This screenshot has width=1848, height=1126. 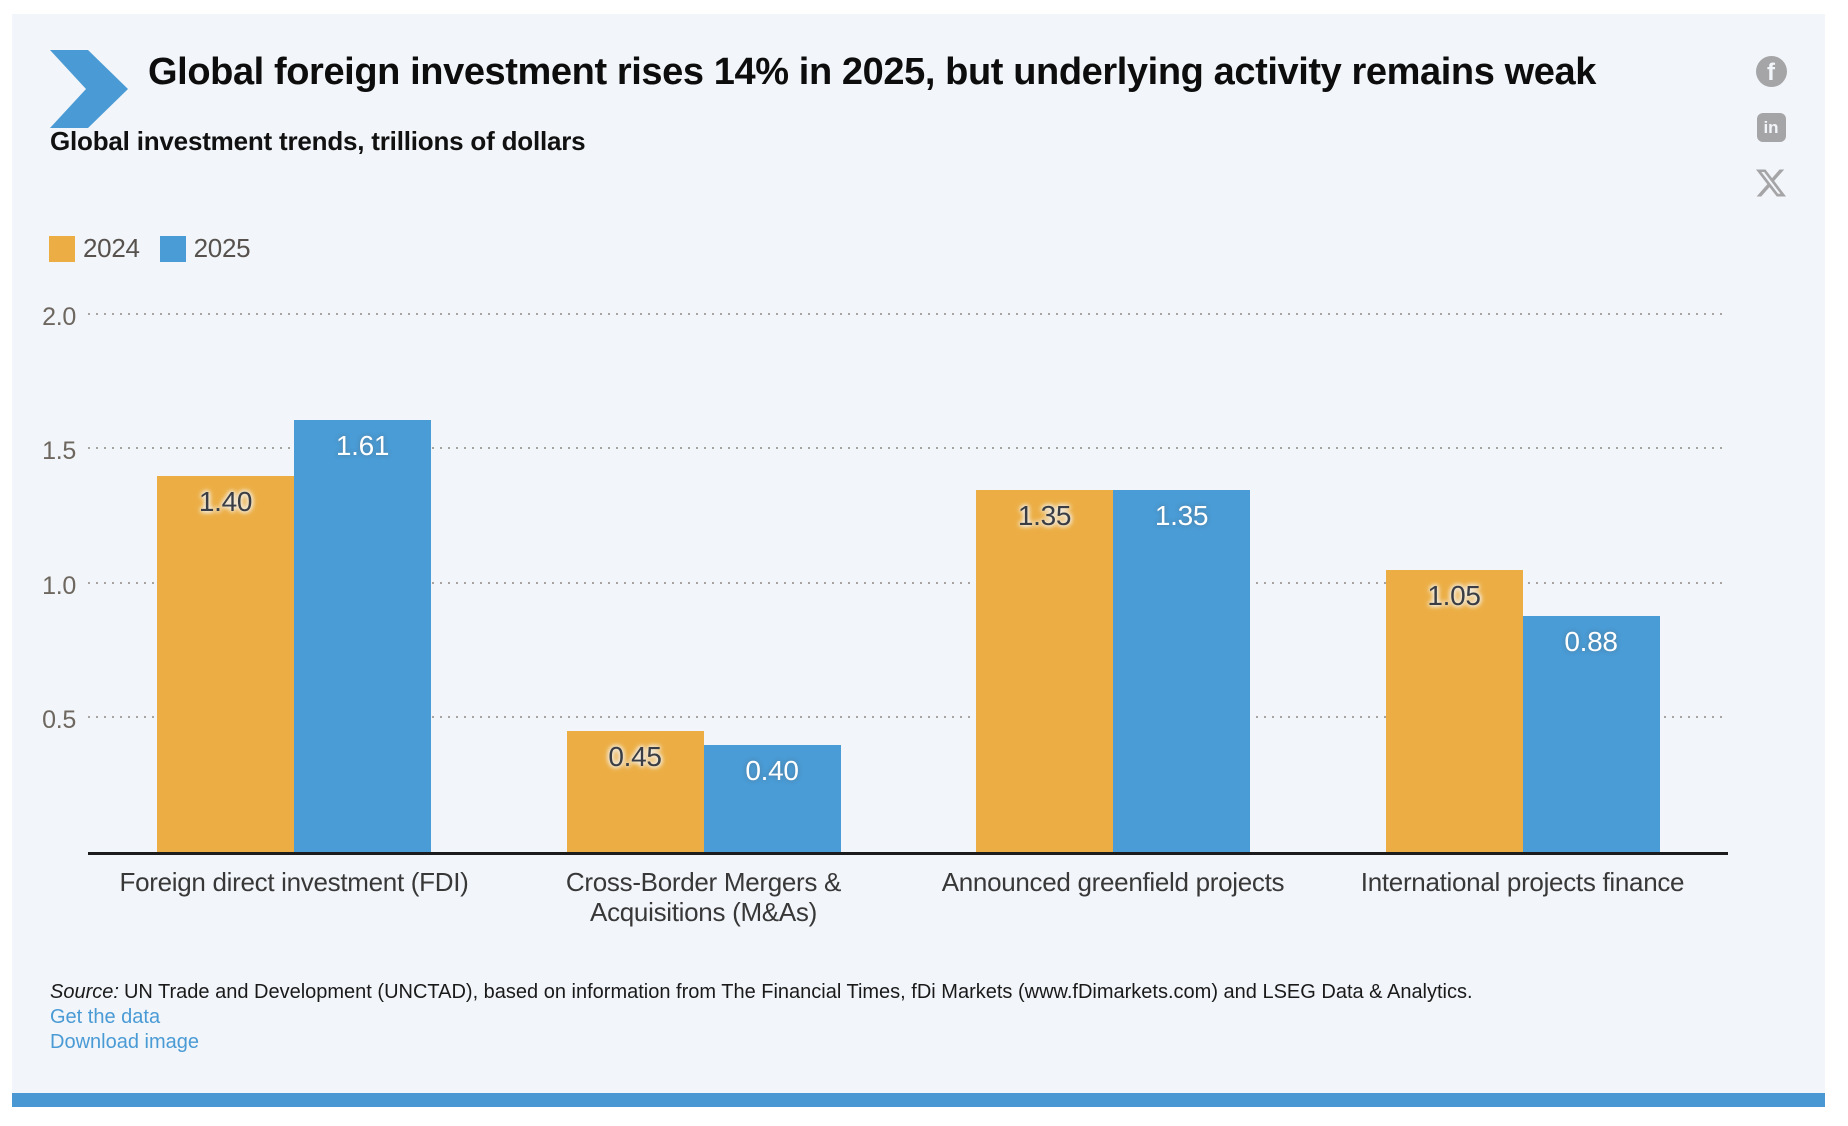 I want to click on category-label-3: Announced greenfield projects, so click(x=1113, y=882).